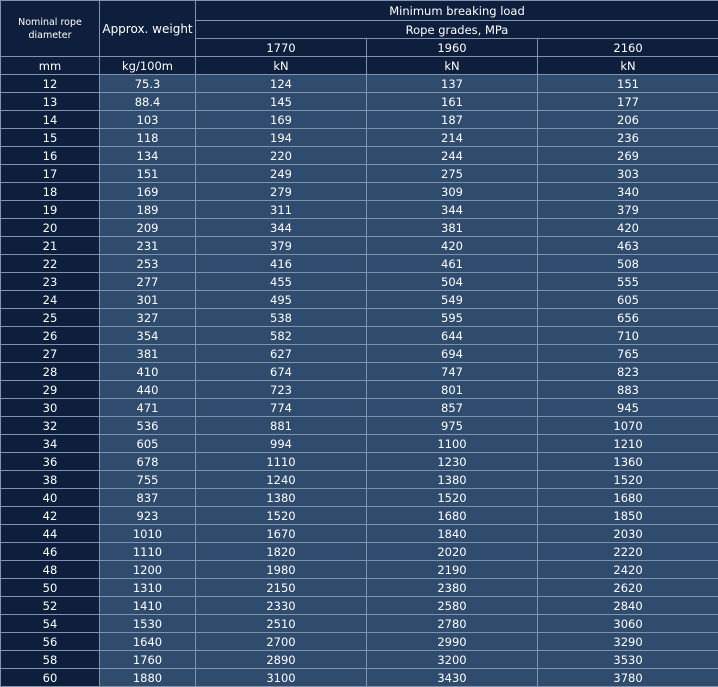 This screenshot has width=718, height=687. I want to click on header-cell: Minimum breaking load, so click(457, 11).